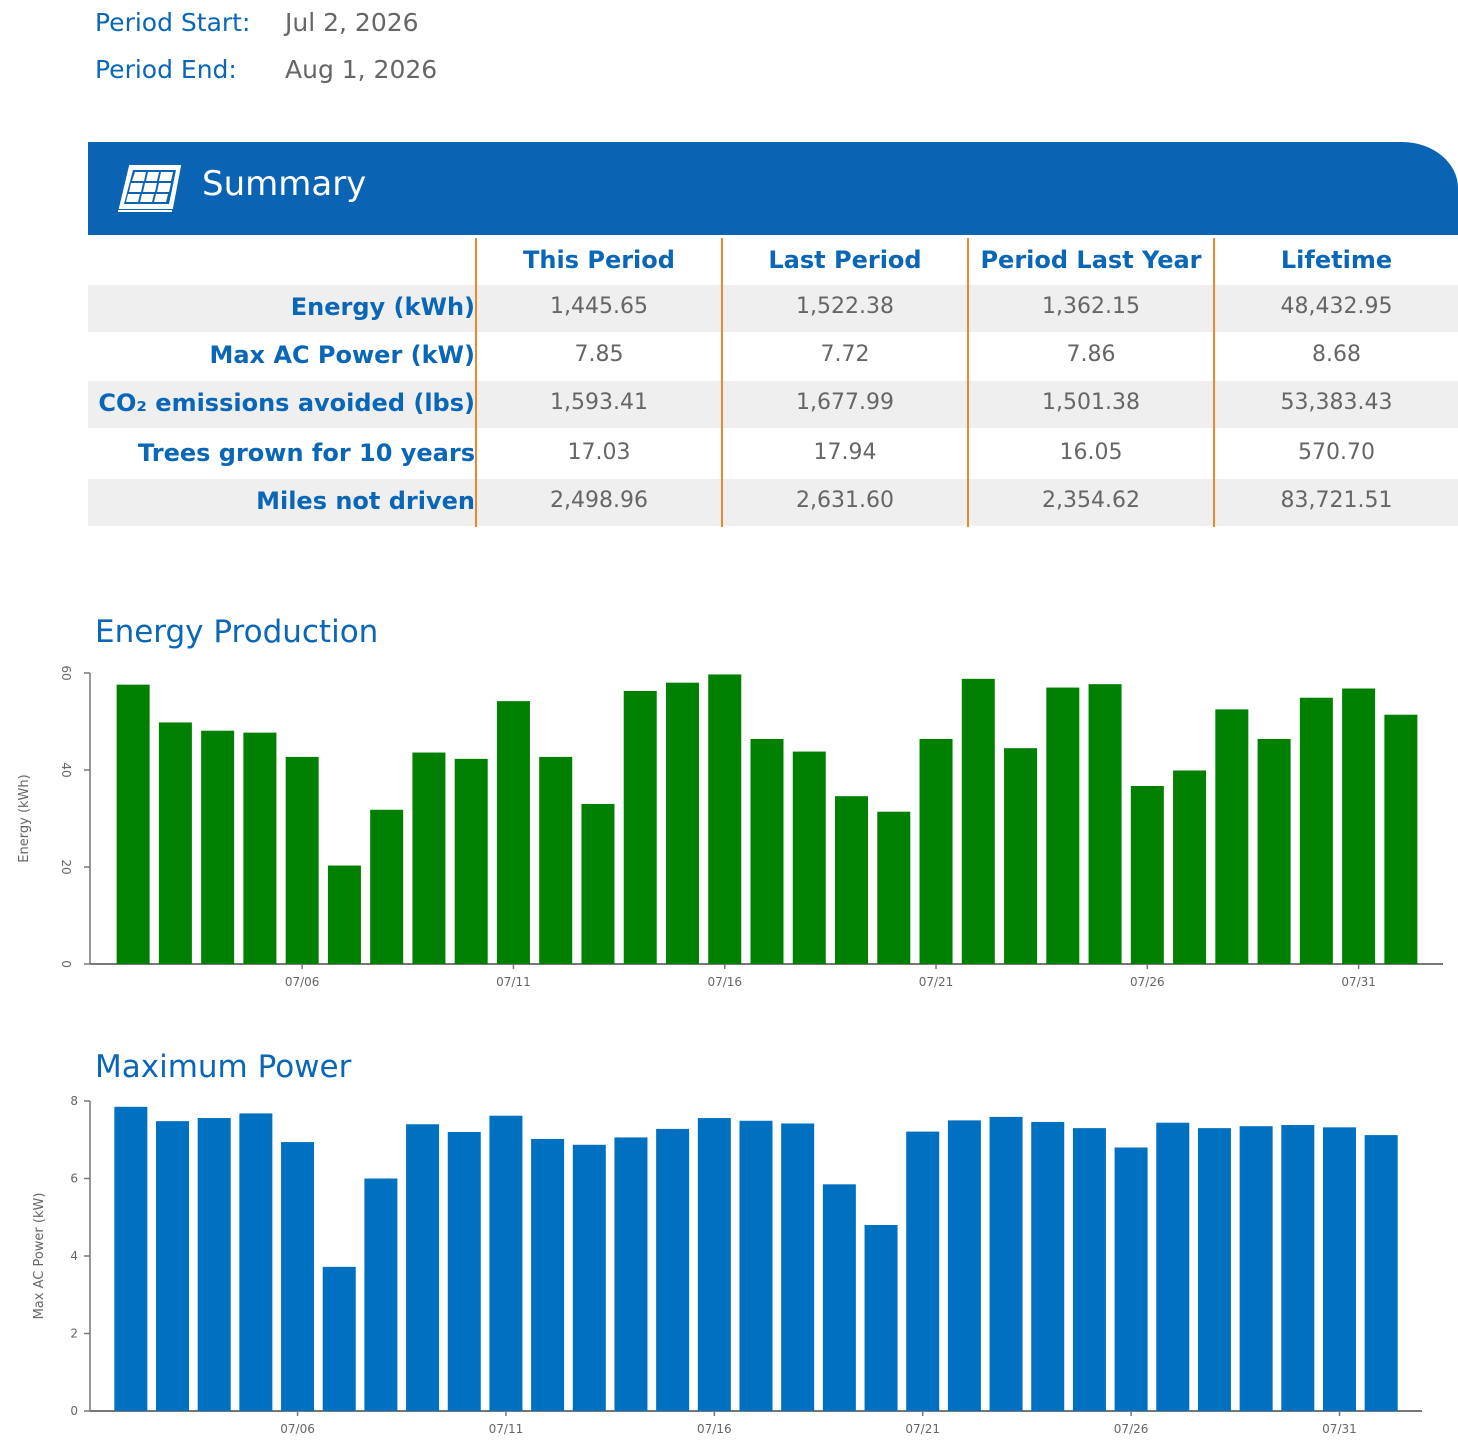  What do you see at coordinates (361, 69) in the screenshot?
I see `period-end-value: Aug 1, 2026` at bounding box center [361, 69].